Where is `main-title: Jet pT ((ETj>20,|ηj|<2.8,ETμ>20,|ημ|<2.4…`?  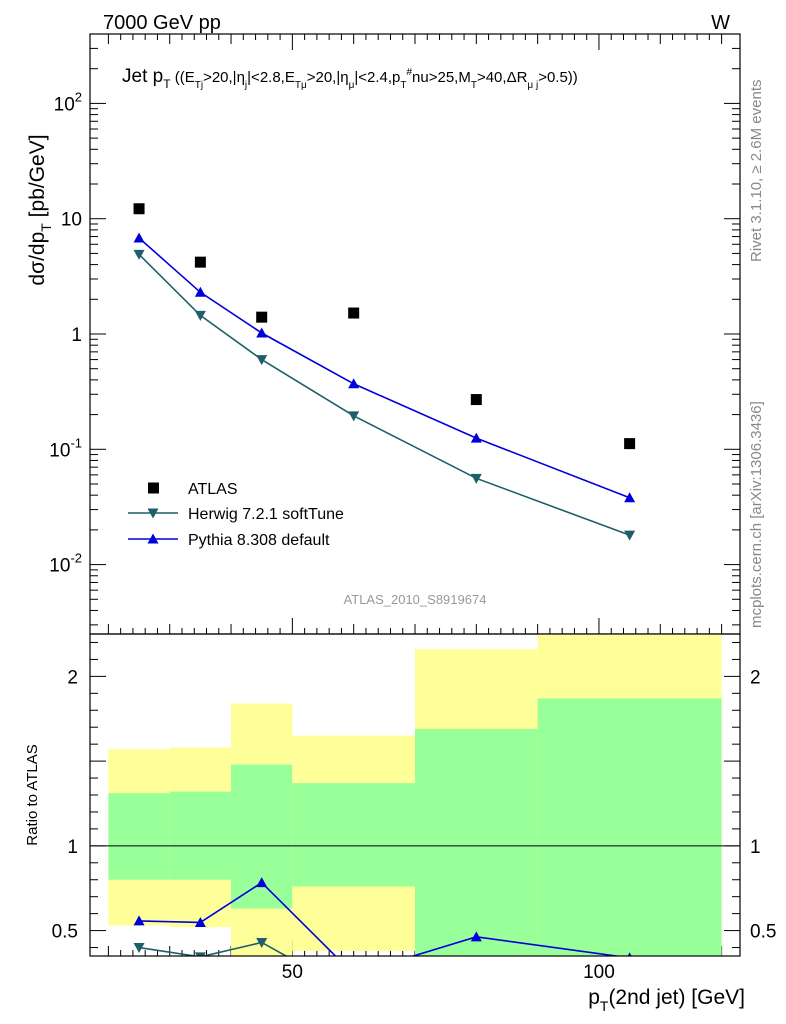 main-title: Jet pT ((ETj>20,|ηj|<2.8,ETμ>20,|ημ|<2.4… is located at coordinates (350, 78).